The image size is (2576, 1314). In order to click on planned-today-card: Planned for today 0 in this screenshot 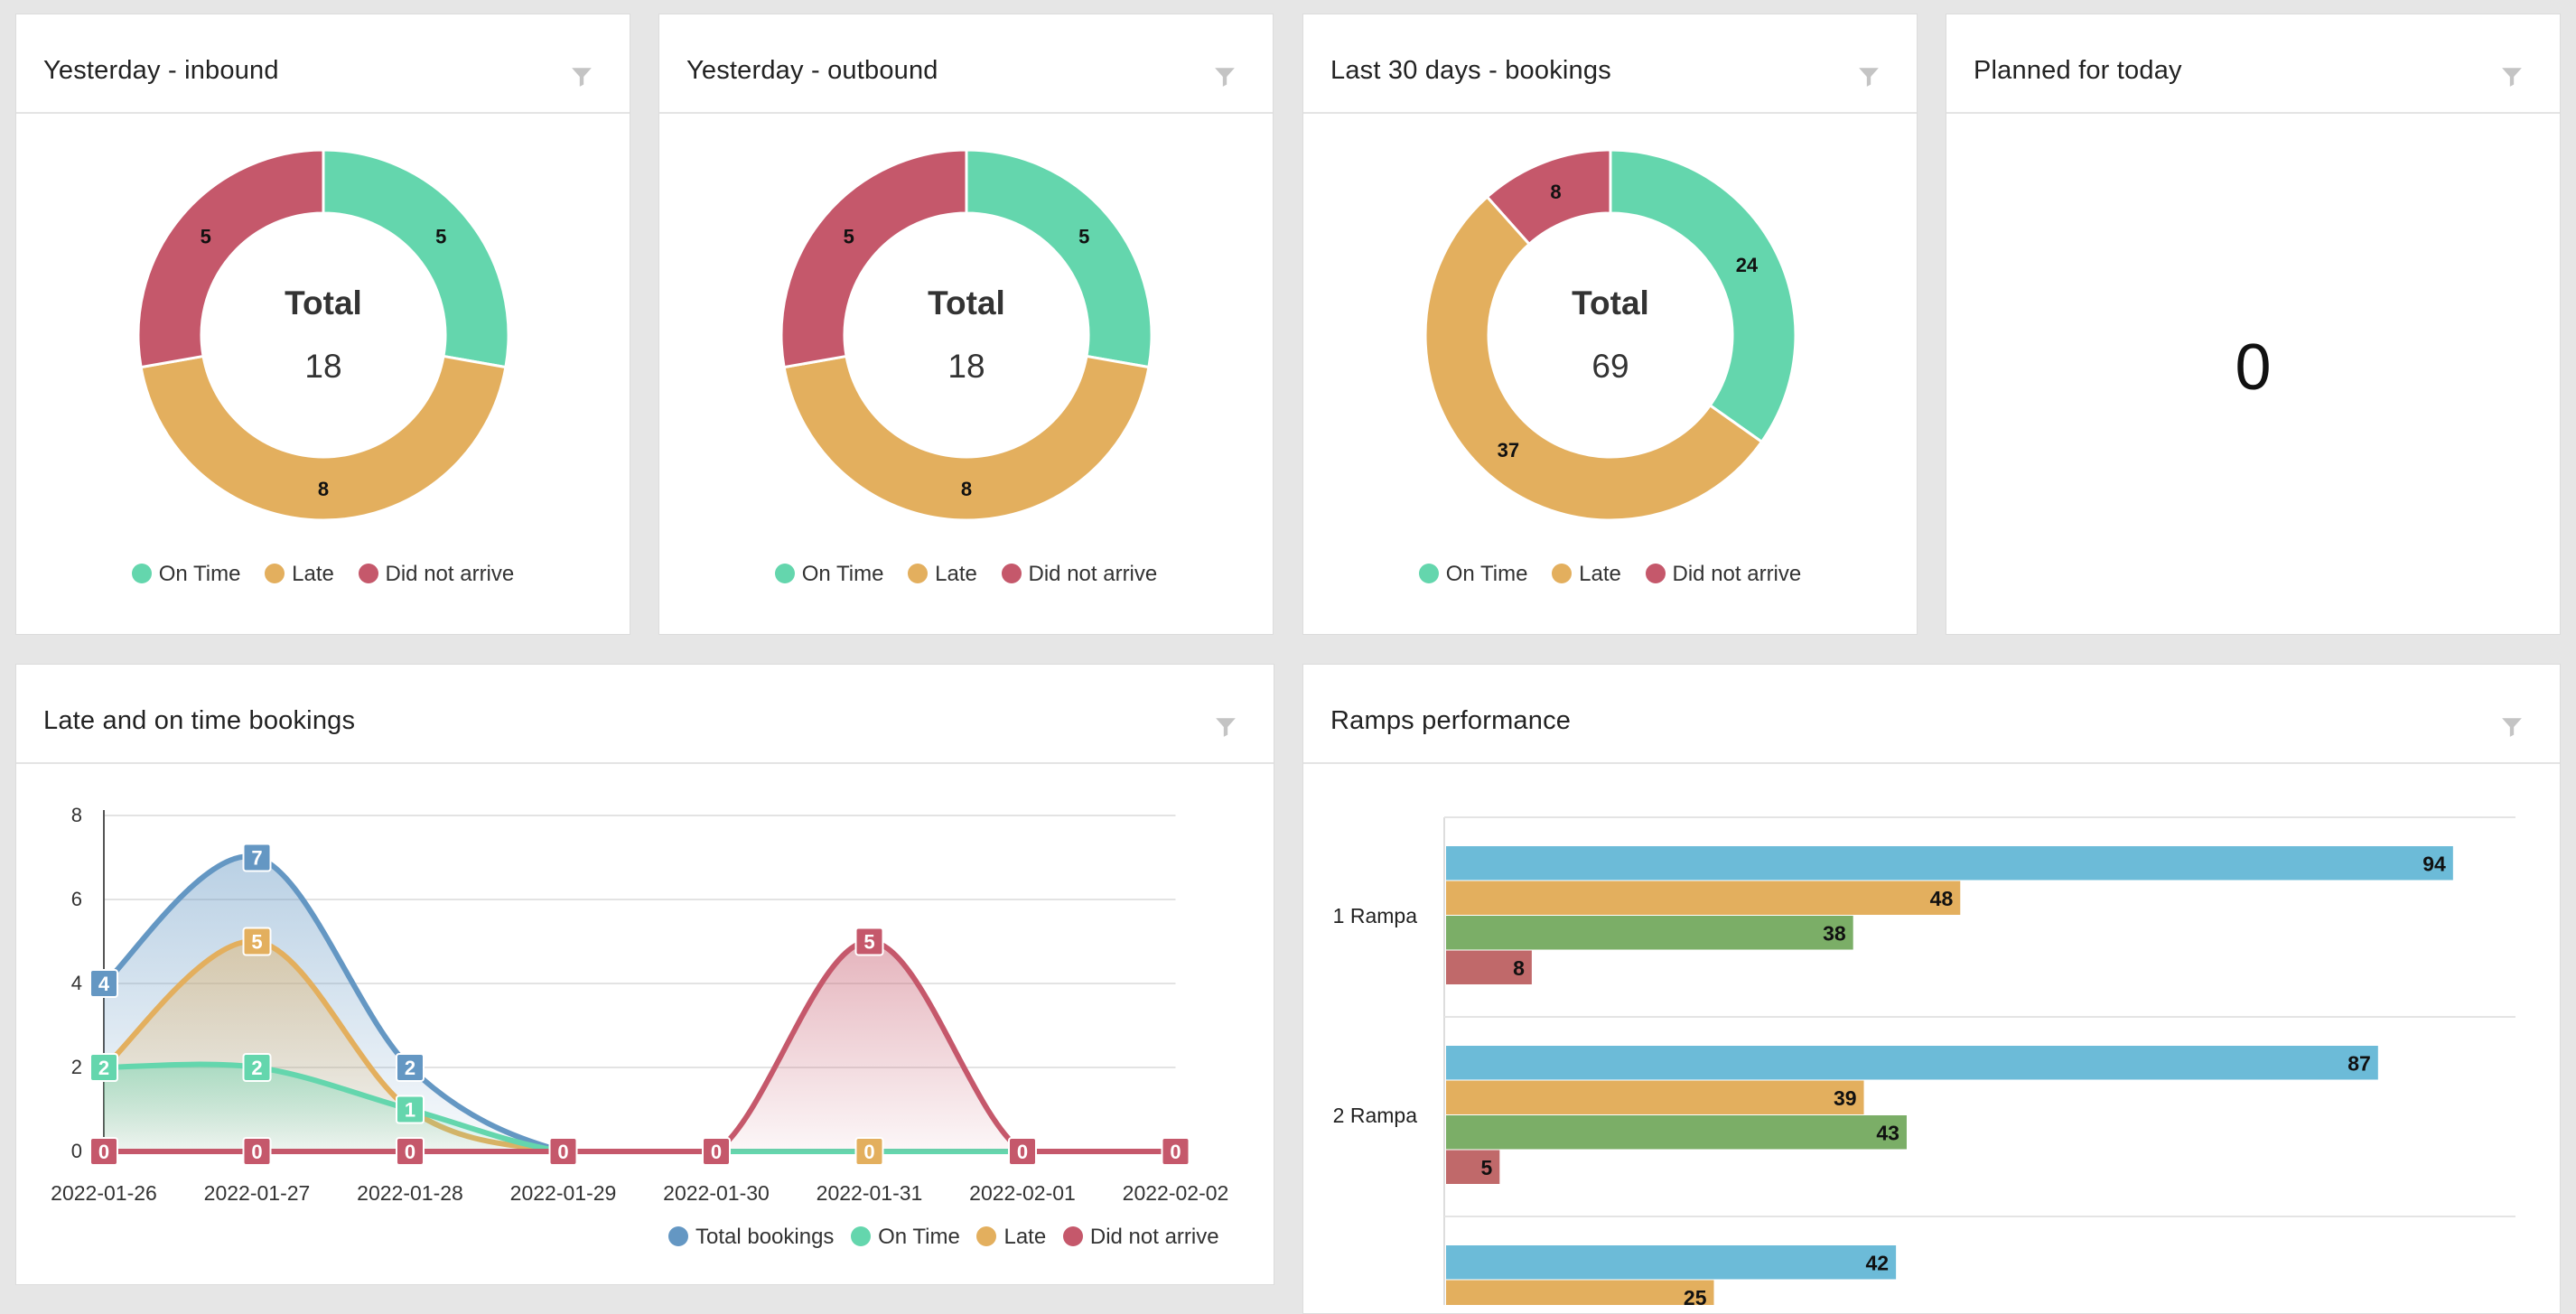, I will do `click(2254, 324)`.